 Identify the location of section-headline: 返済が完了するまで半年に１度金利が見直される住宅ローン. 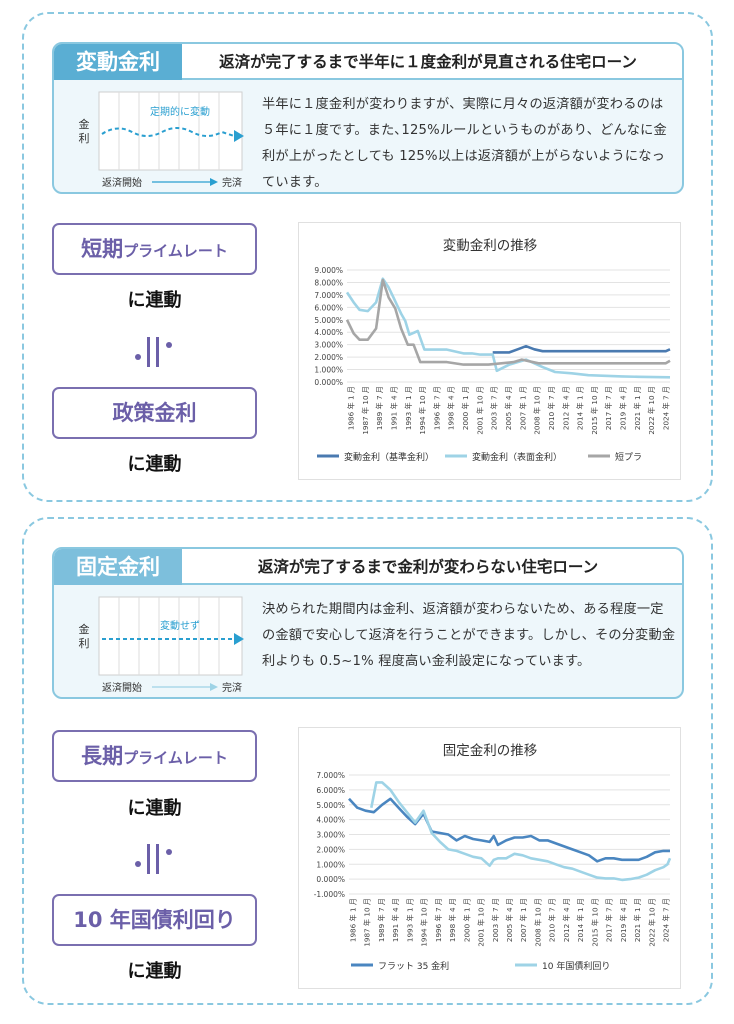
(428, 62).